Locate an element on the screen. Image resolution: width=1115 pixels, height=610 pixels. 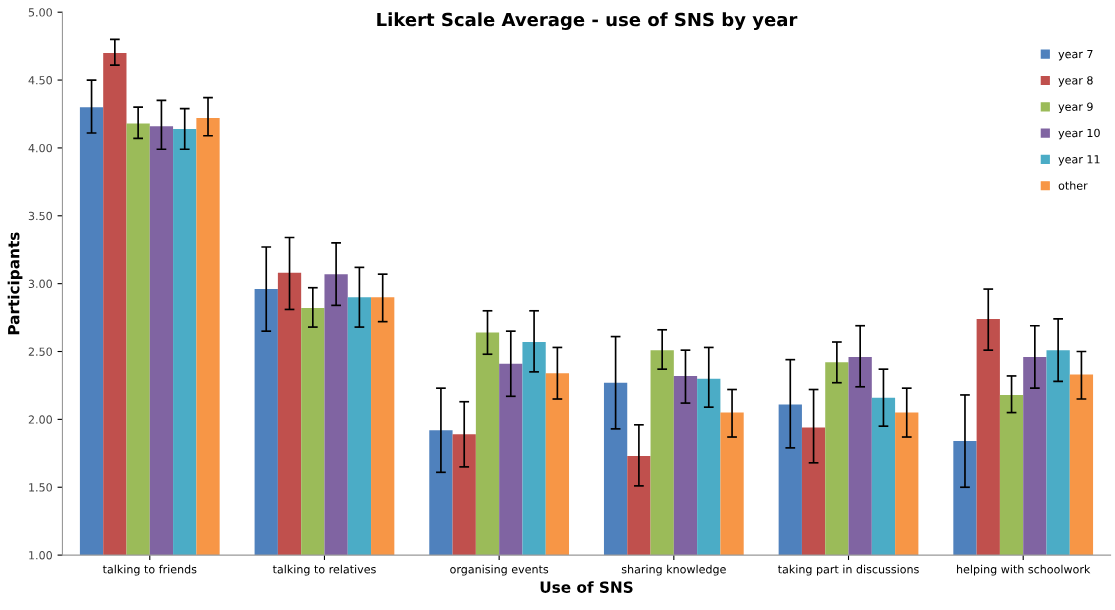
x-tick-label: sharing knowledge is located at coordinates (673, 570).